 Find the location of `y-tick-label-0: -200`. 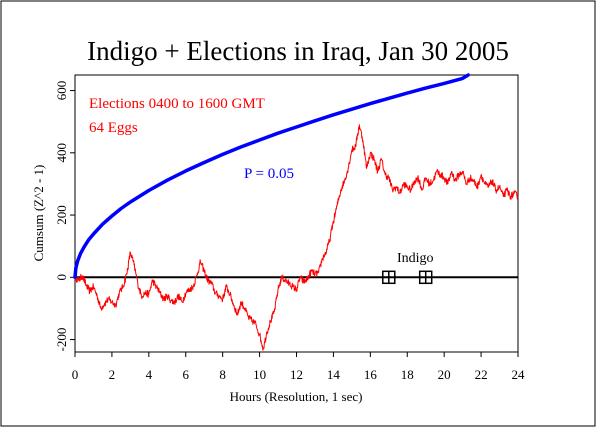

y-tick-label-0: -200 is located at coordinates (61, 340).